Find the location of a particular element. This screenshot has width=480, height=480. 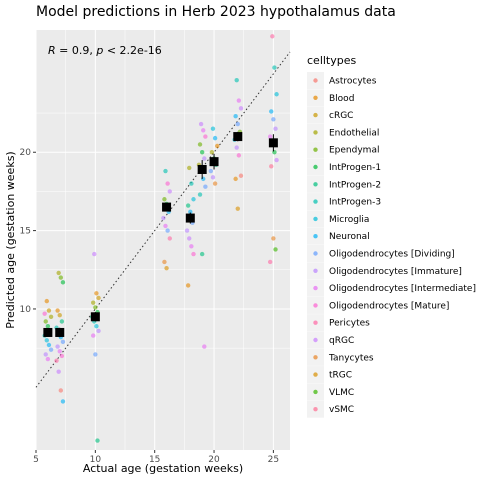

legend-item-label: Neuronal is located at coordinates (349, 237).